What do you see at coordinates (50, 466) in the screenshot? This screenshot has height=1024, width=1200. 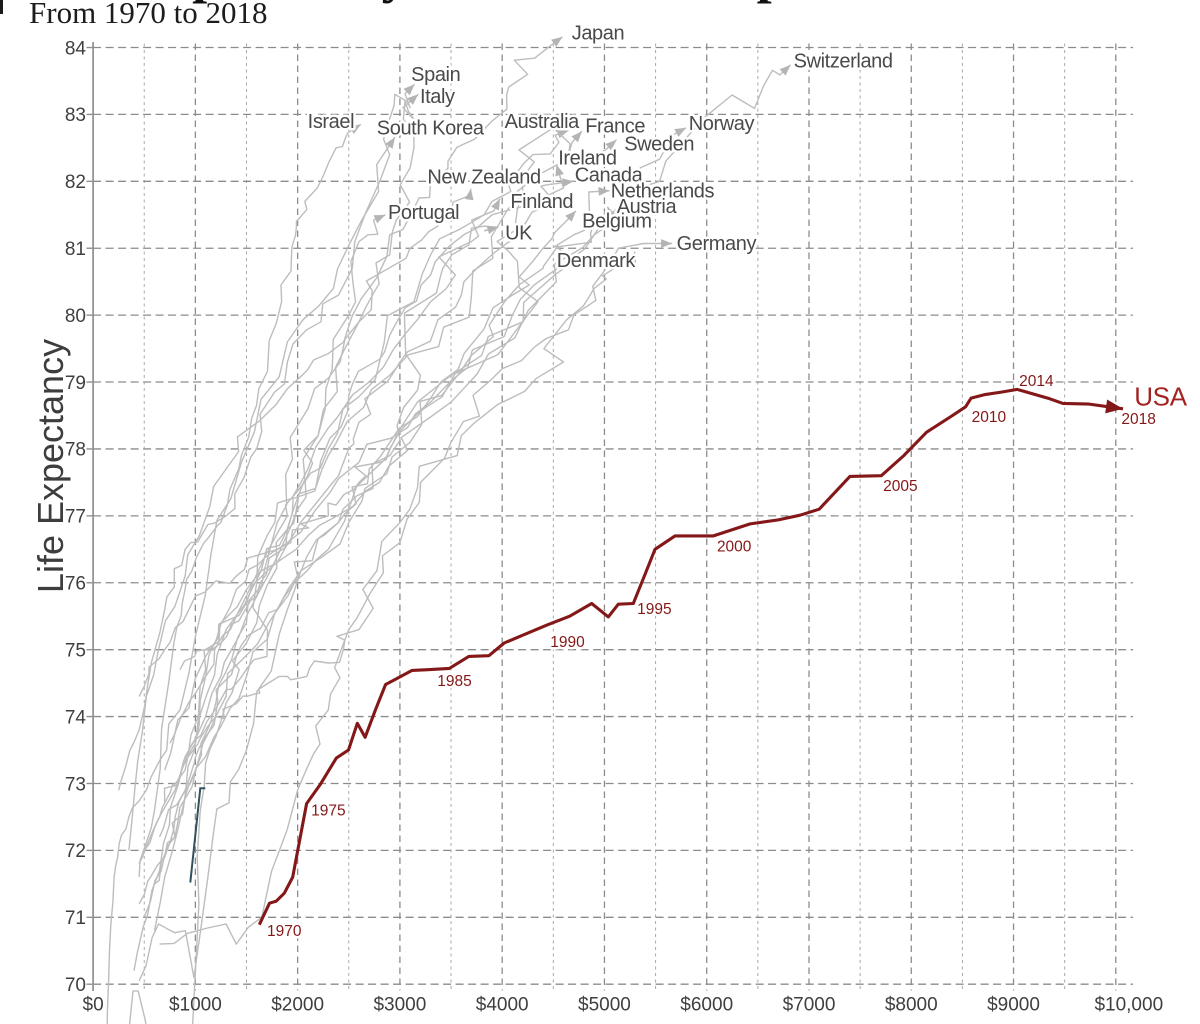 I see `y-axis-title: Life Expectancy` at bounding box center [50, 466].